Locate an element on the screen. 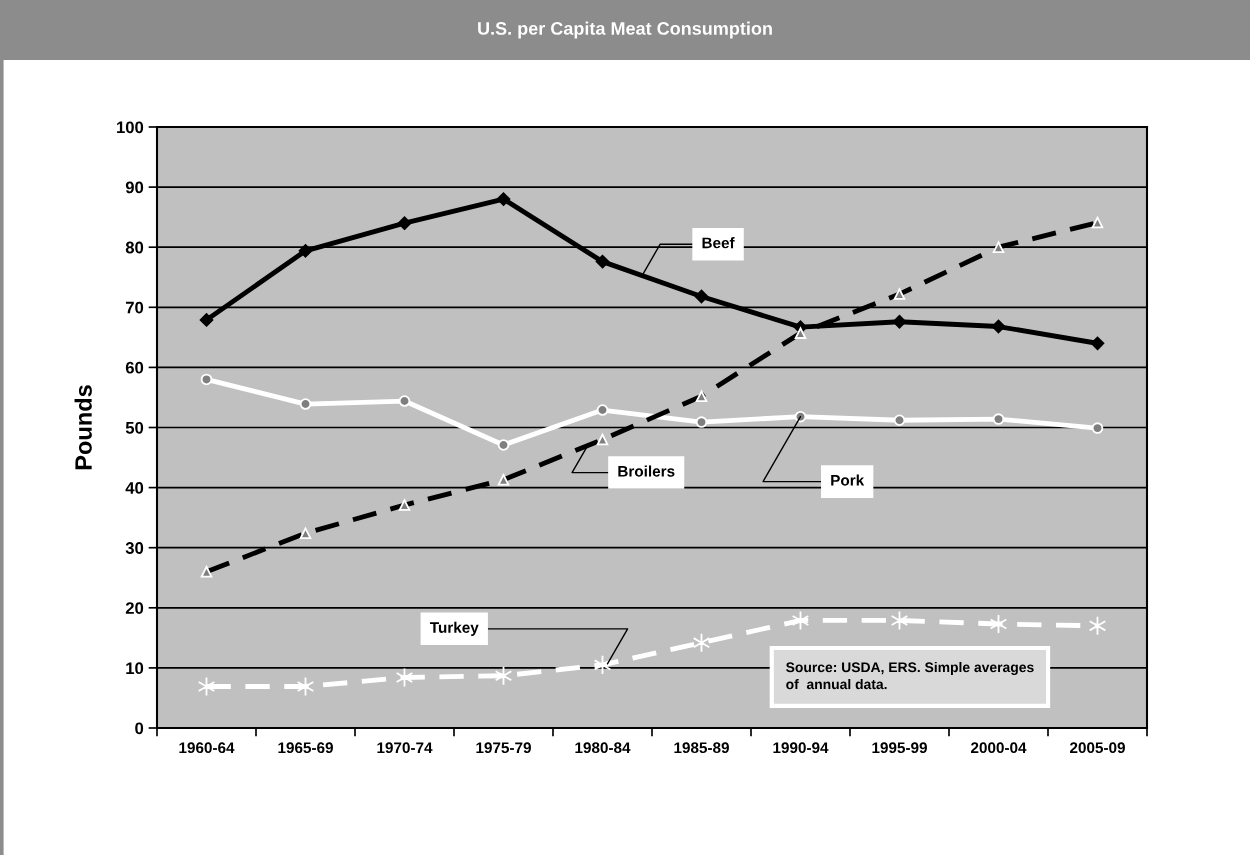 Image resolution: width=1250 pixels, height=855 pixels. y-tick-label: 60 is located at coordinates (134, 367).